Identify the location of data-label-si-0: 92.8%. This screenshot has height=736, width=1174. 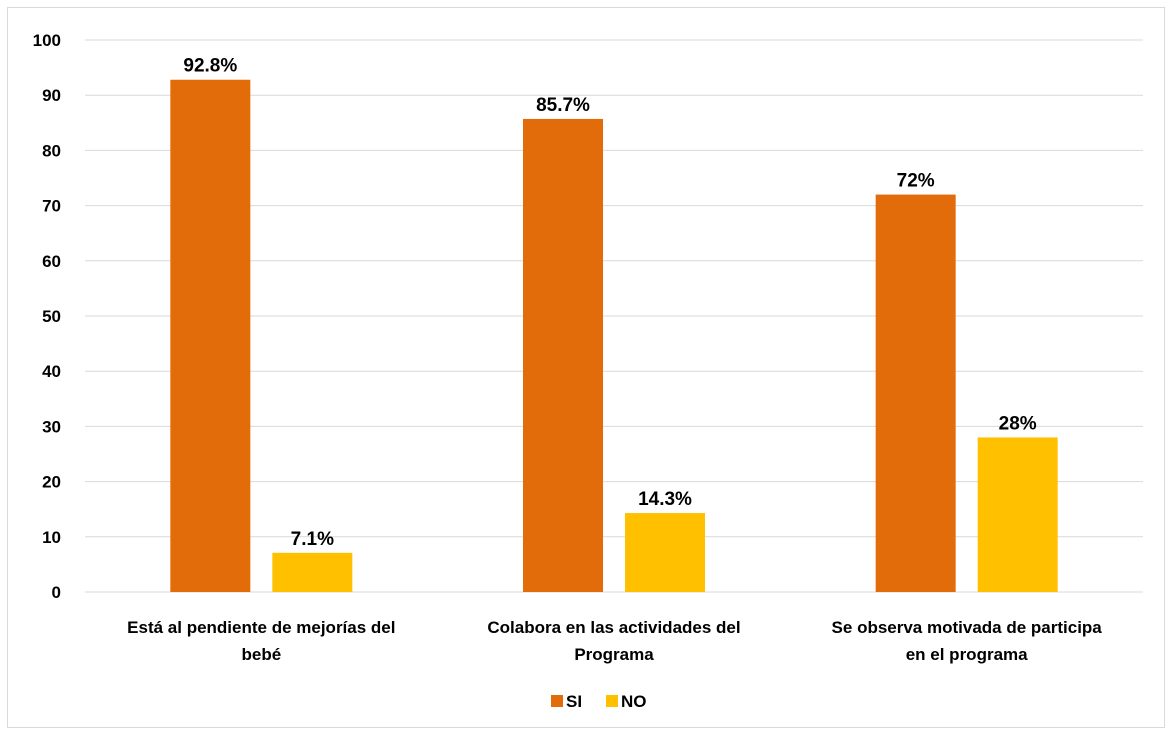
(210, 66).